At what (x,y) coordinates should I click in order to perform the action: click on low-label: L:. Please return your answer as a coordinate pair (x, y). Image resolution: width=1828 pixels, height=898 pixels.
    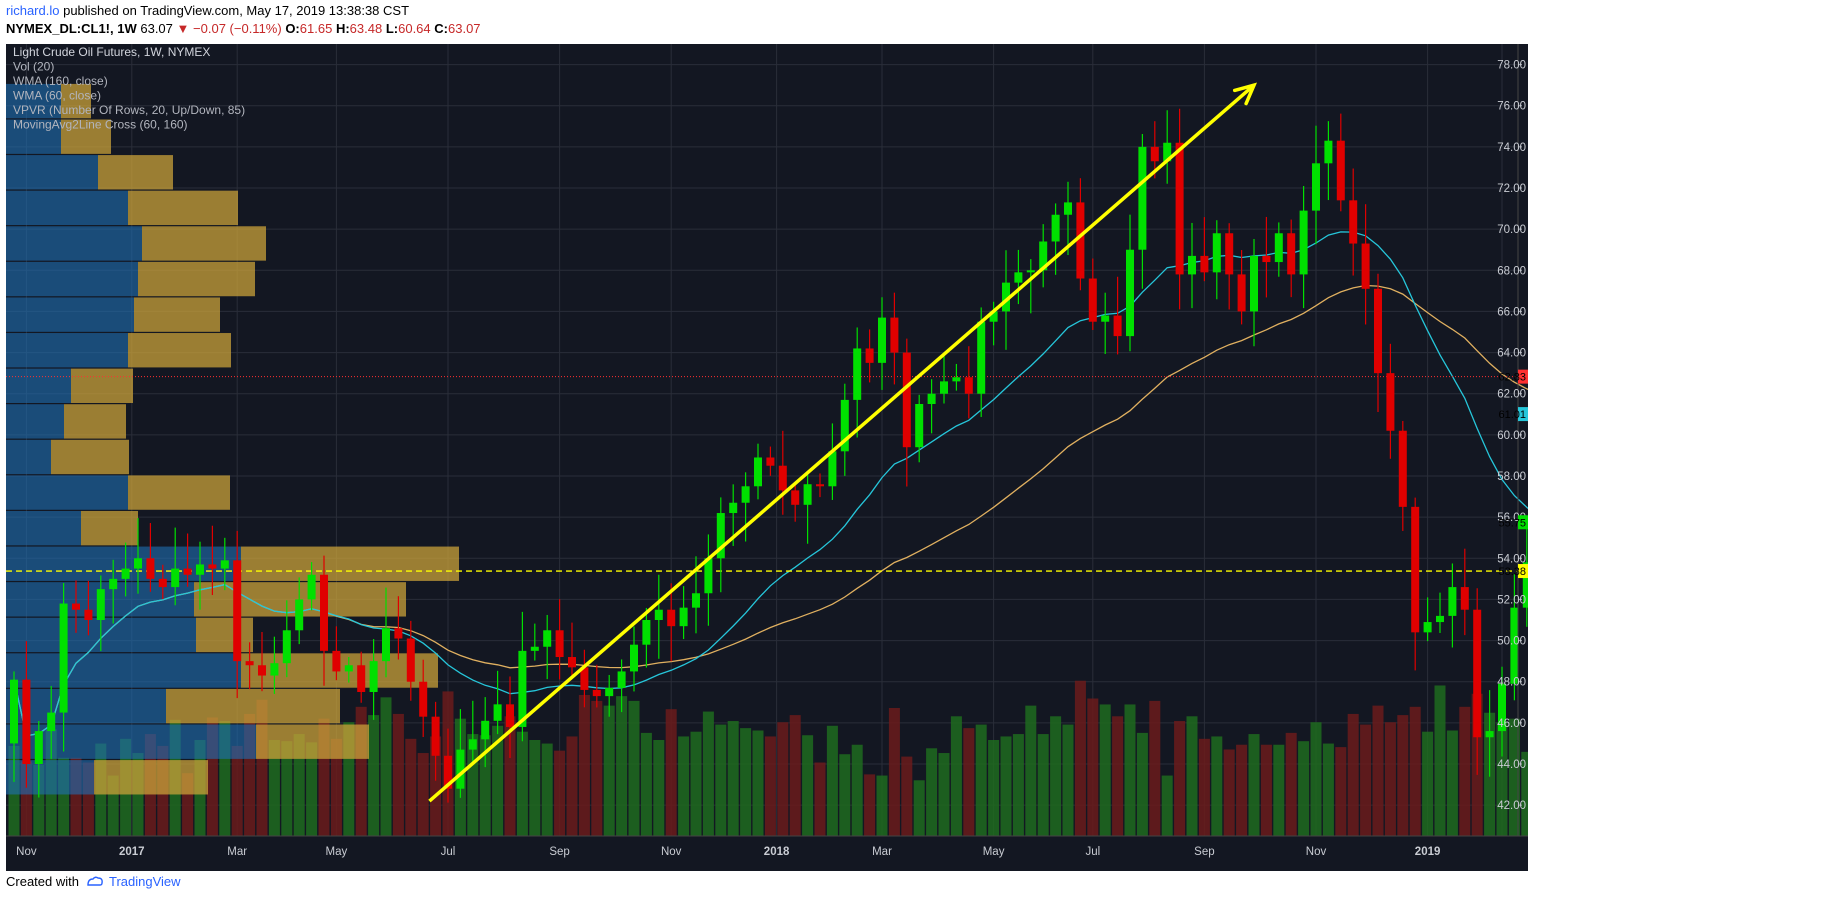
    Looking at the image, I should click on (392, 28).